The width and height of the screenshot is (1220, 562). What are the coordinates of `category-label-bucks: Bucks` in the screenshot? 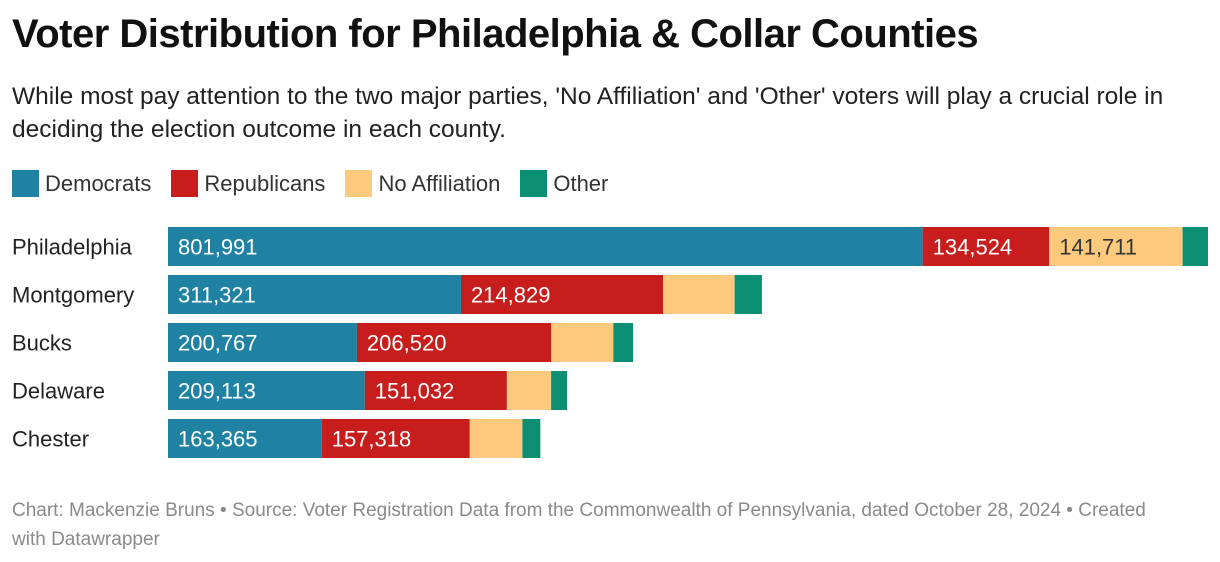 It's located at (42, 343).